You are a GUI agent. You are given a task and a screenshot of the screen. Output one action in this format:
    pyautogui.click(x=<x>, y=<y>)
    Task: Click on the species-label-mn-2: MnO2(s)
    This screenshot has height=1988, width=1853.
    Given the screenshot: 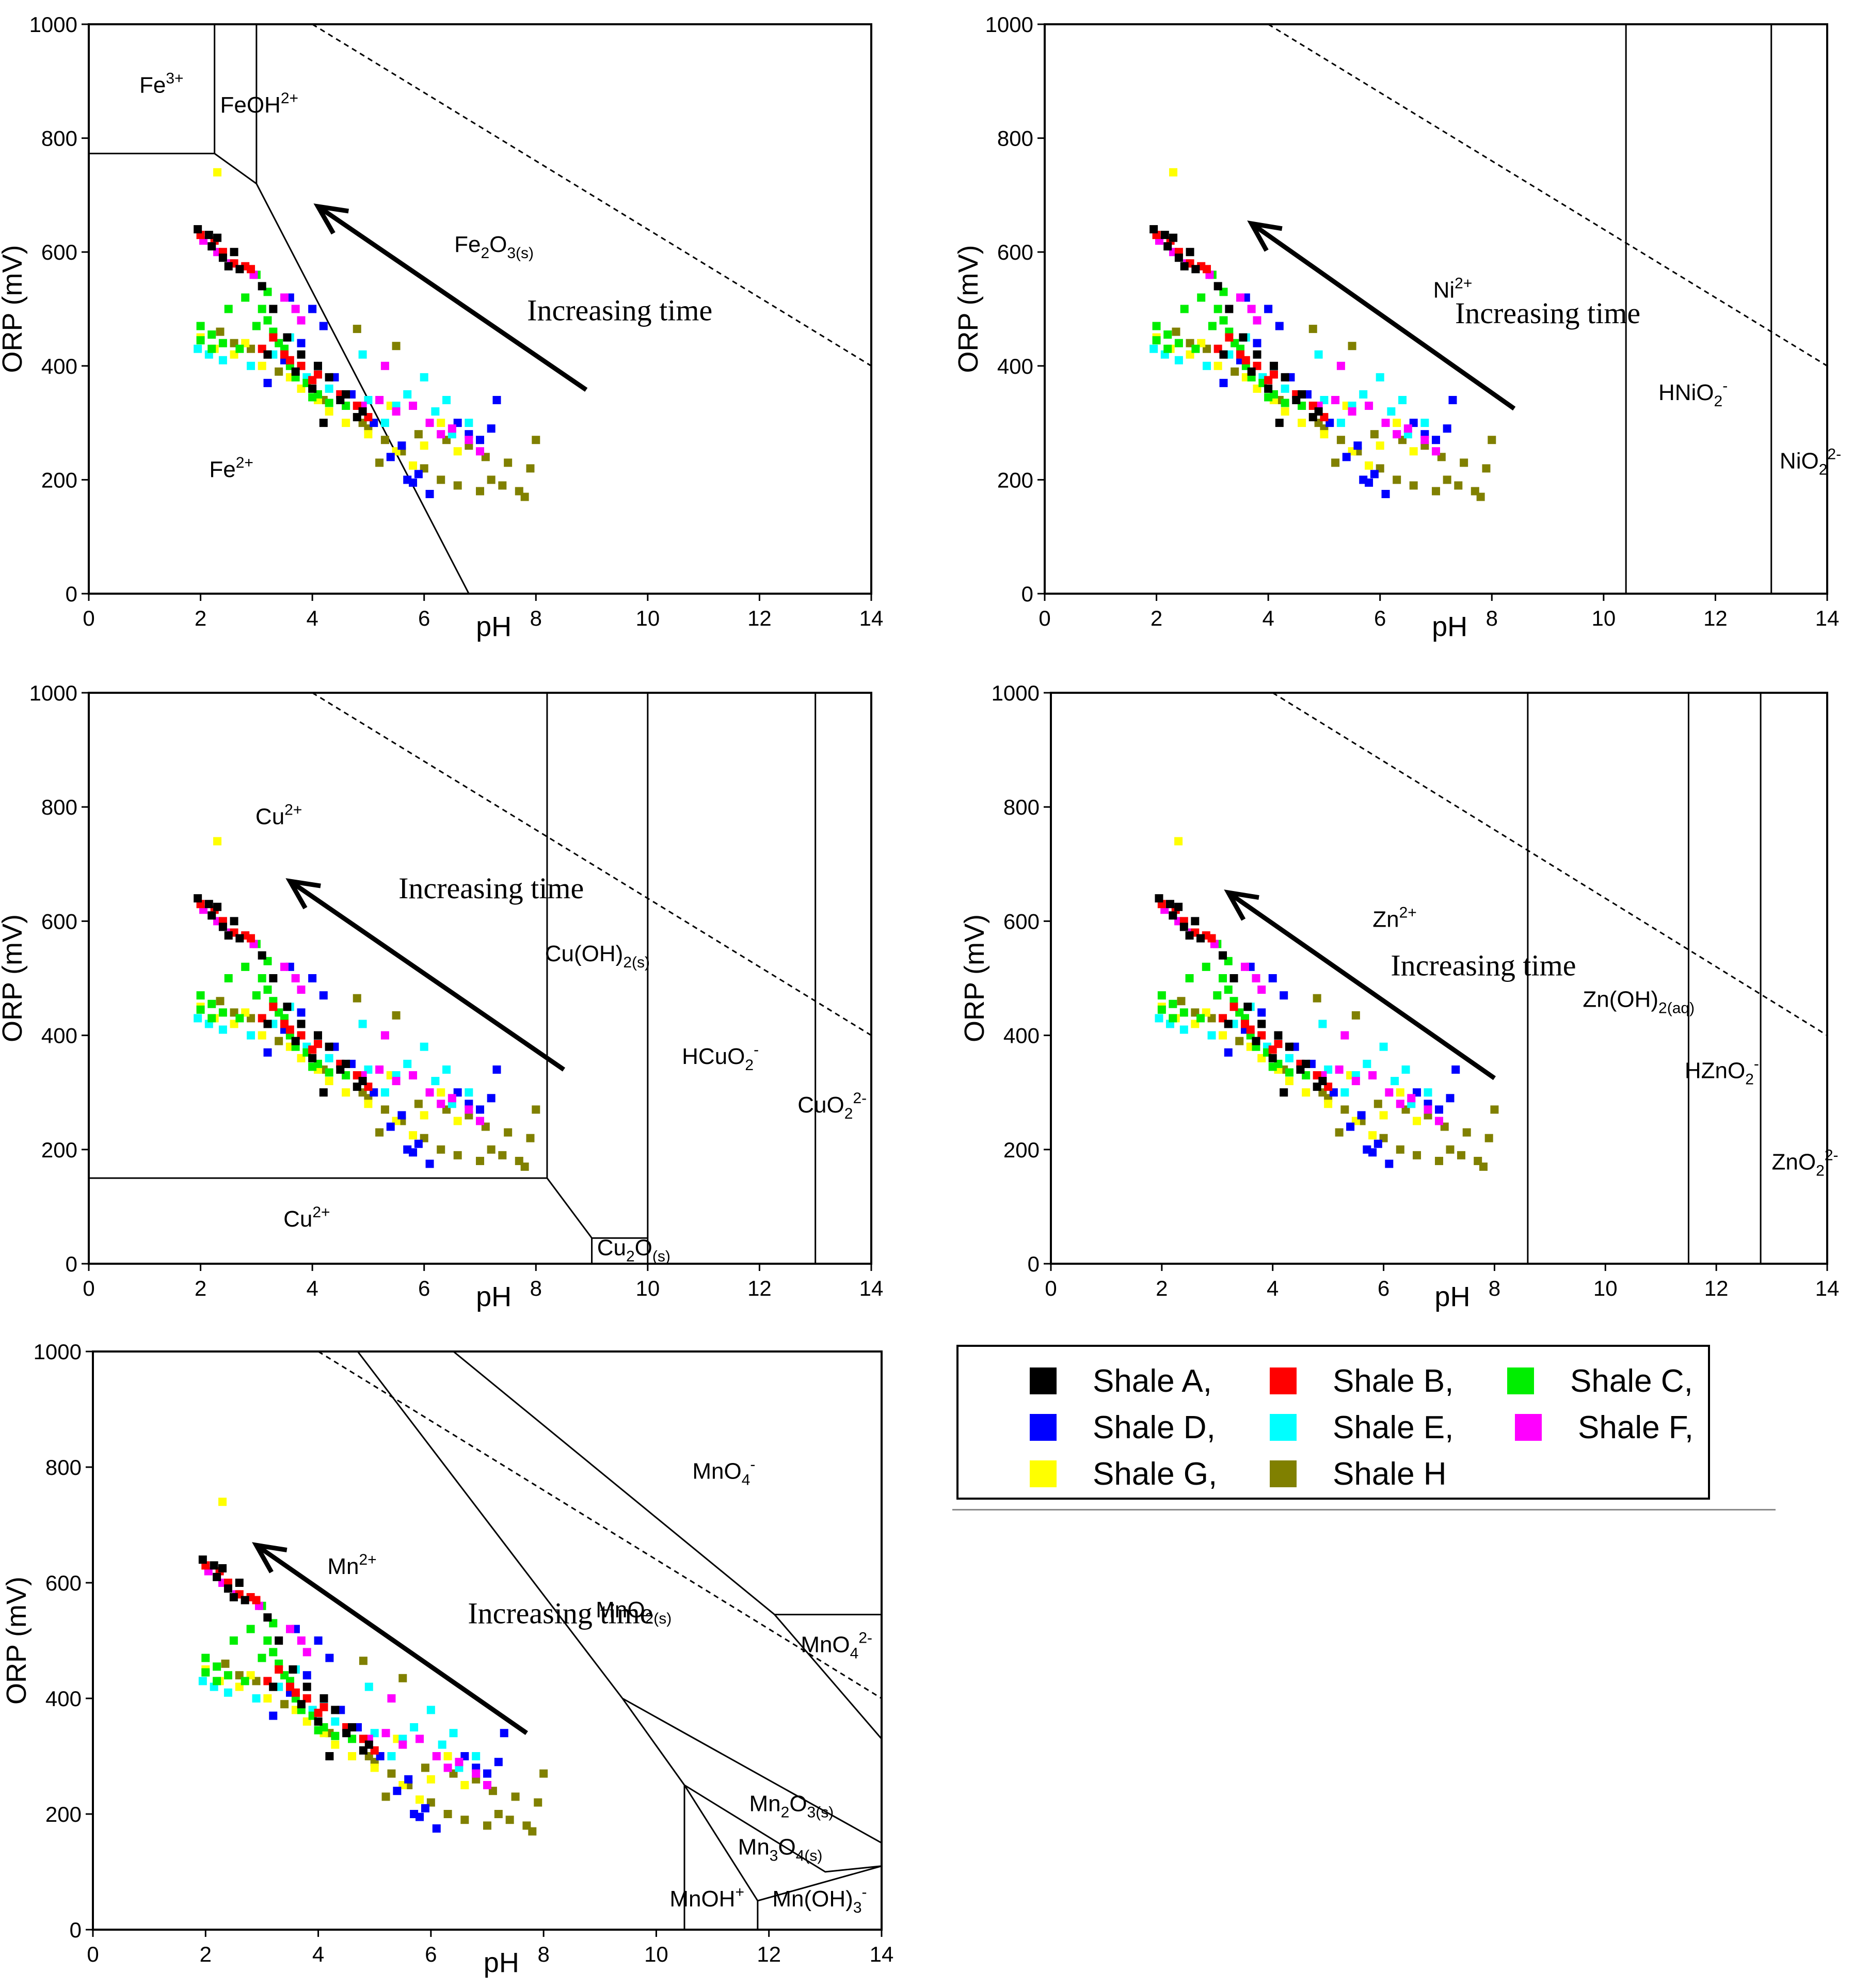 What is the action you would take?
    pyautogui.click(x=634, y=1612)
    